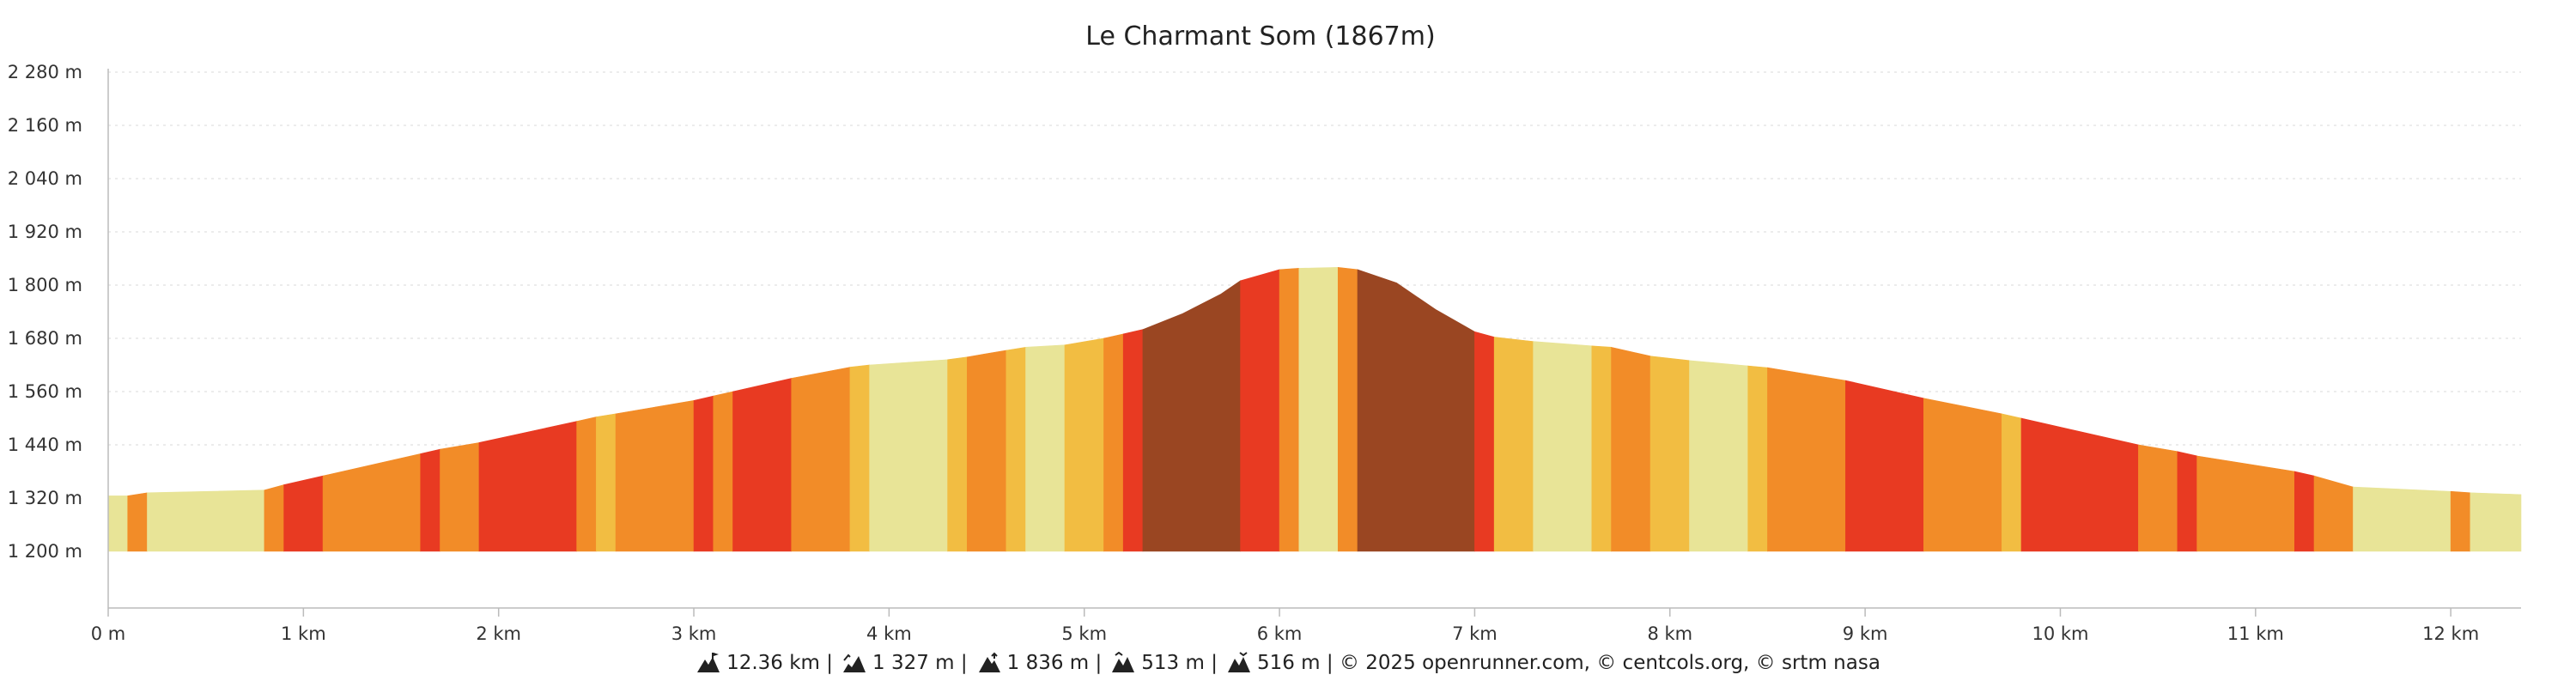  I want to click on max-altitude-value: 1 836 m |, so click(1054, 663).